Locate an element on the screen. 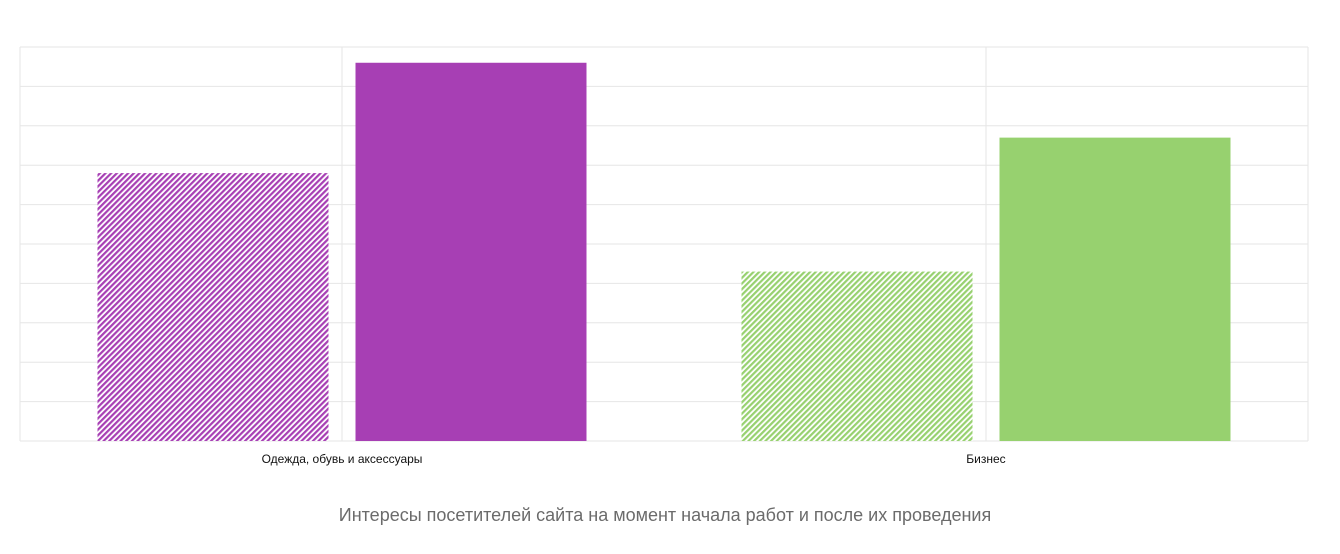  x-tick-label: Бизнес is located at coordinates (985, 459).